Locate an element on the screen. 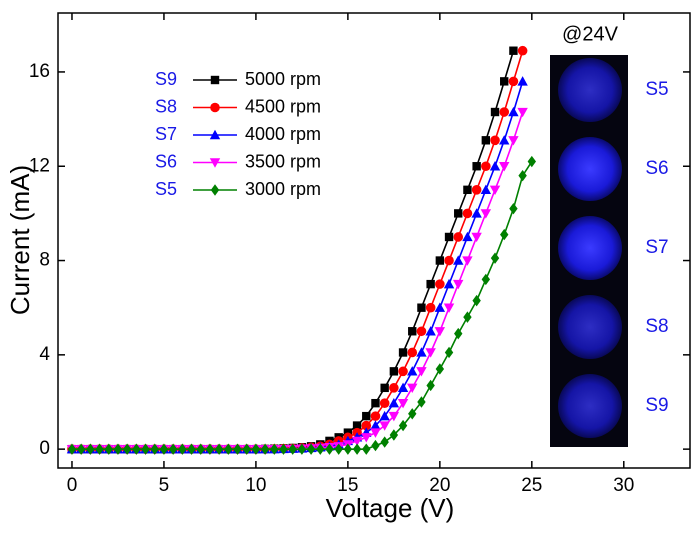 This screenshot has width=700, height=533. x-tick-label: 20 is located at coordinates (439, 485).